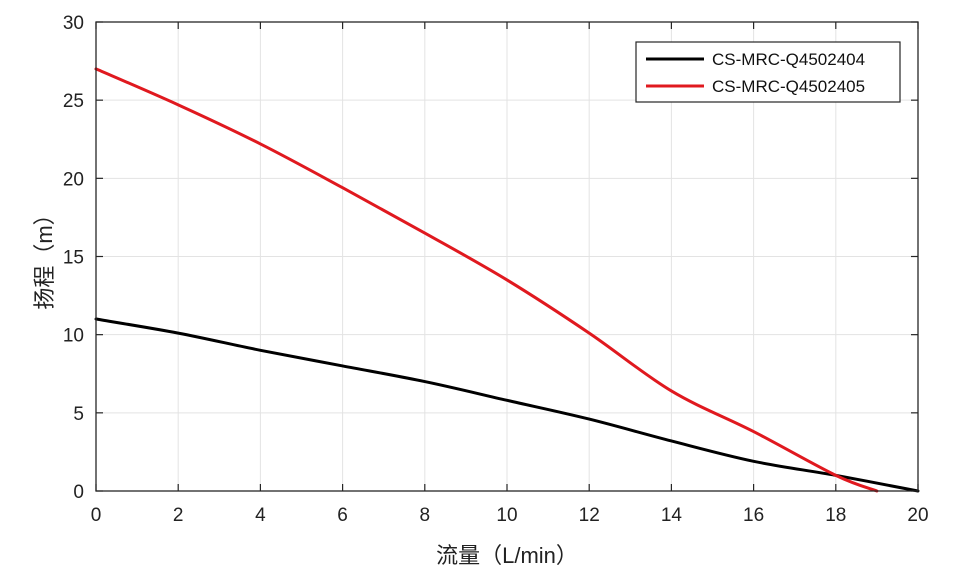 The height and width of the screenshot is (580, 972). What do you see at coordinates (78, 414) in the screenshot?
I see `y-tick-label: 5` at bounding box center [78, 414].